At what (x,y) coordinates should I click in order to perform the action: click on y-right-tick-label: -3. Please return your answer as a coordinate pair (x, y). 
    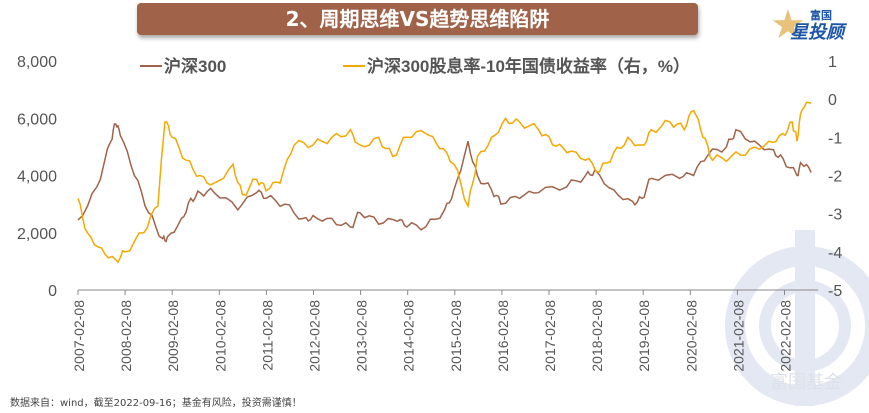
    Looking at the image, I should click on (835, 215).